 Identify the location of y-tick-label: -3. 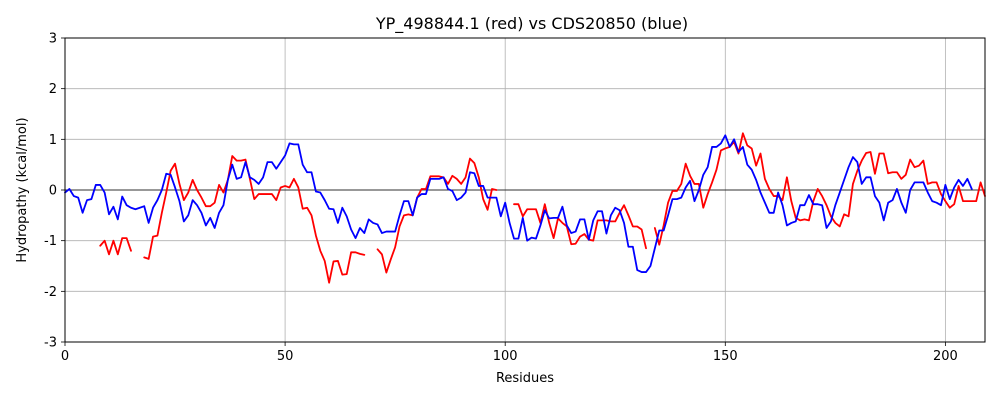
(50, 343).